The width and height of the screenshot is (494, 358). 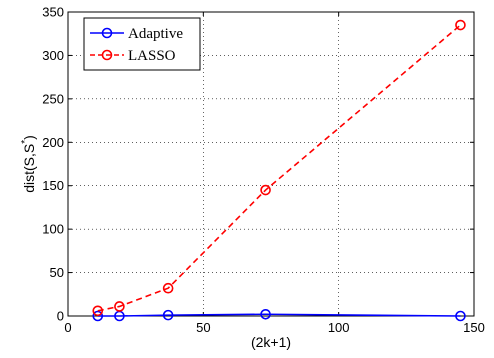 I want to click on legend-marker-adaptive, so click(x=107, y=33).